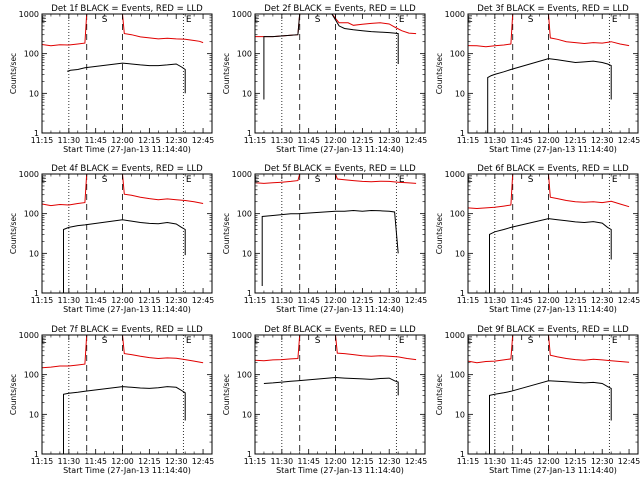 The height and width of the screenshot is (485, 640). What do you see at coordinates (553, 9) in the screenshot?
I see `panel-title: Det 3f BLACK = Events, RED = LLD` at bounding box center [553, 9].